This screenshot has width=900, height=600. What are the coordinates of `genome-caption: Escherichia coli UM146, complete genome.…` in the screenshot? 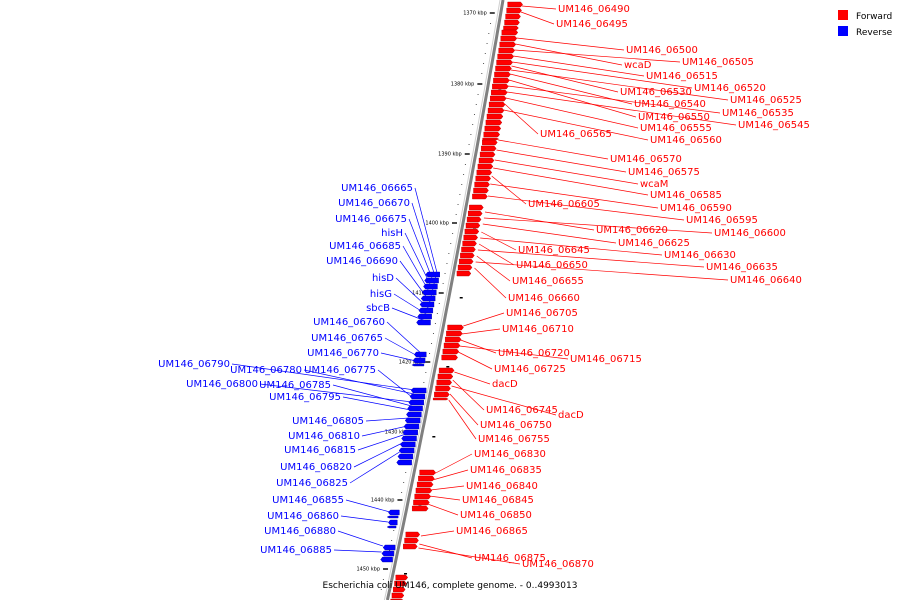 It's located at (450, 586).